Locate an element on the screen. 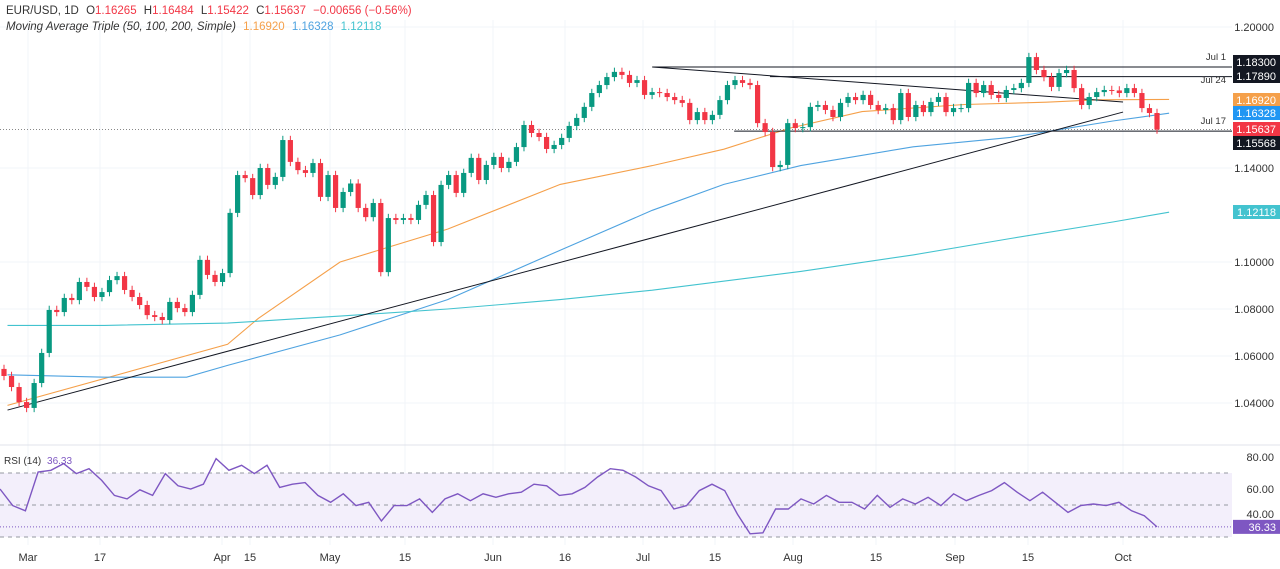 This screenshot has width=1280, height=569. level-label: Jul 24 is located at coordinates (1213, 80).